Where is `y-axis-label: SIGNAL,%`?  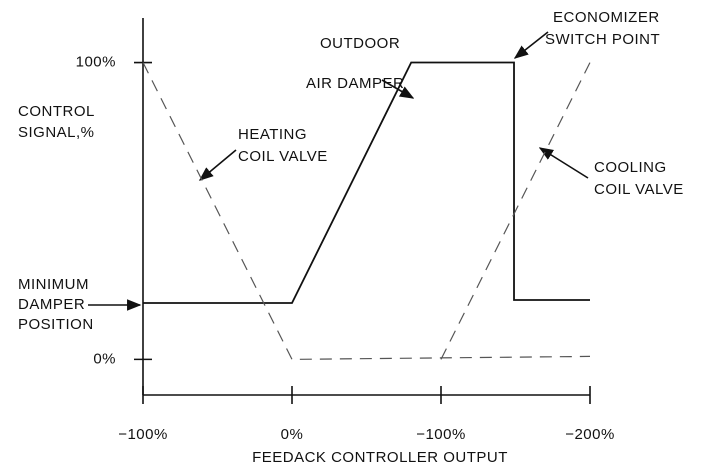 y-axis-label: SIGNAL,% is located at coordinates (56, 132).